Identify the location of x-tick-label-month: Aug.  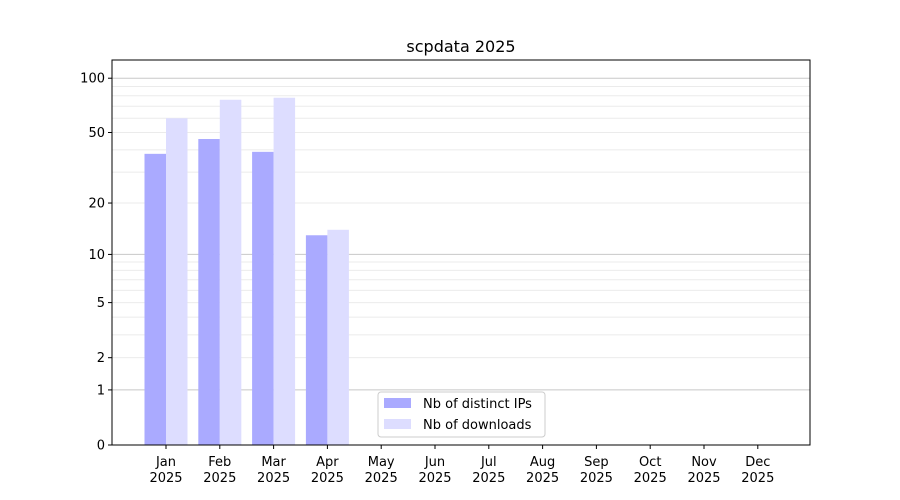
(542, 462).